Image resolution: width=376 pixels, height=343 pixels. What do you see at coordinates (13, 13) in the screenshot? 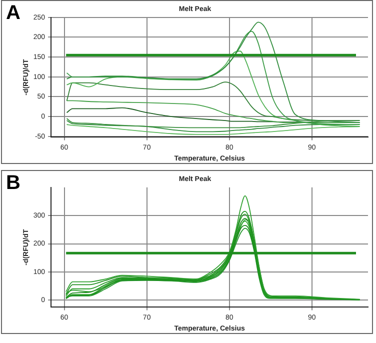
I see `text: A` at bounding box center [13, 13].